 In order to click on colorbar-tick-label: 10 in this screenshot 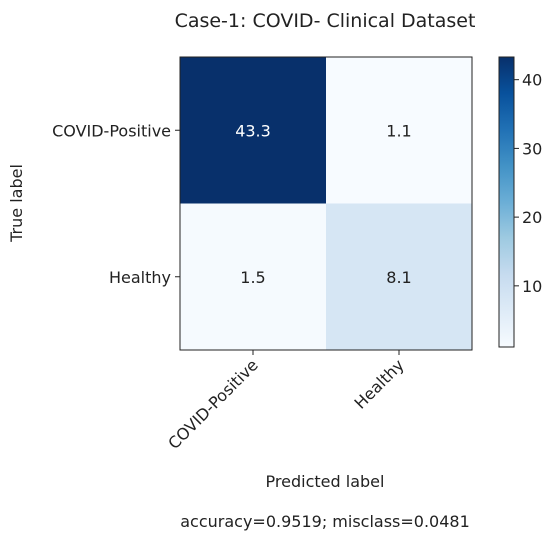, I will do `click(532, 286)`.